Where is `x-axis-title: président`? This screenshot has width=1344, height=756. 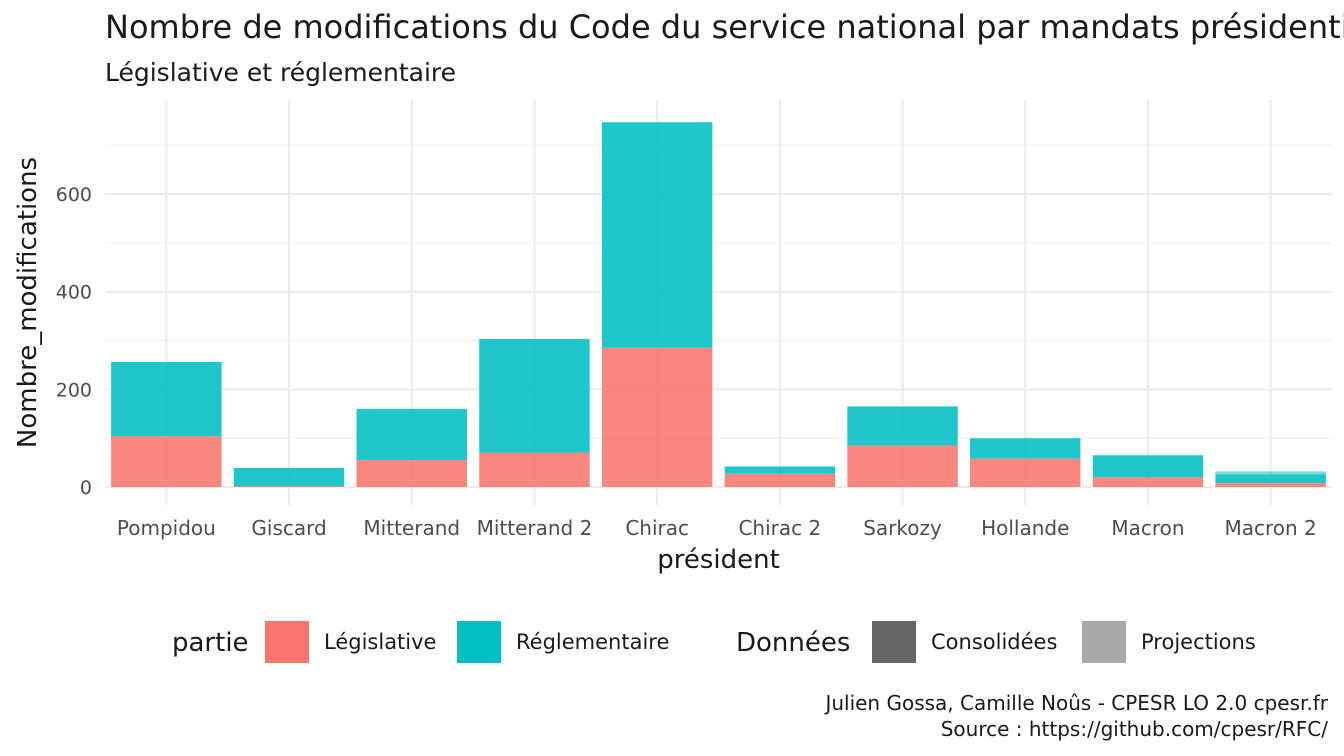
x-axis-title: président is located at coordinates (718, 560).